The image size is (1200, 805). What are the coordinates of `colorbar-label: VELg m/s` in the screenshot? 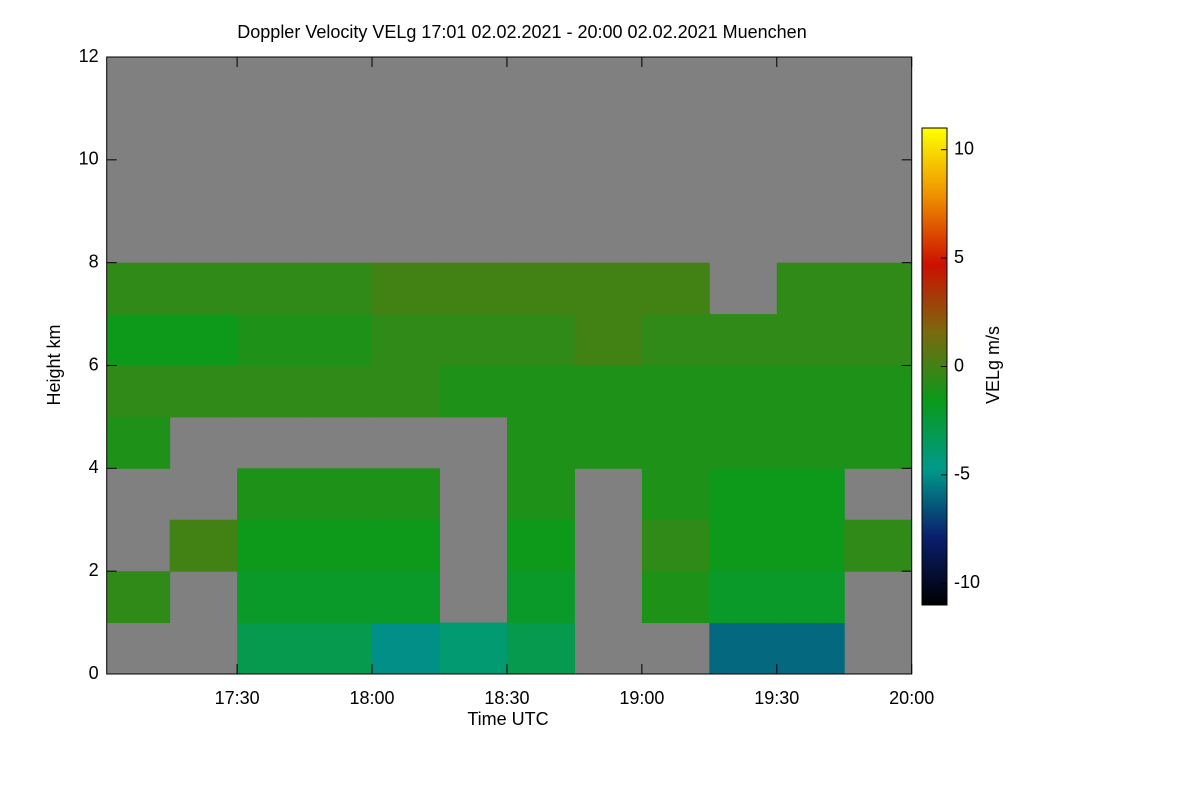 It's located at (993, 365).